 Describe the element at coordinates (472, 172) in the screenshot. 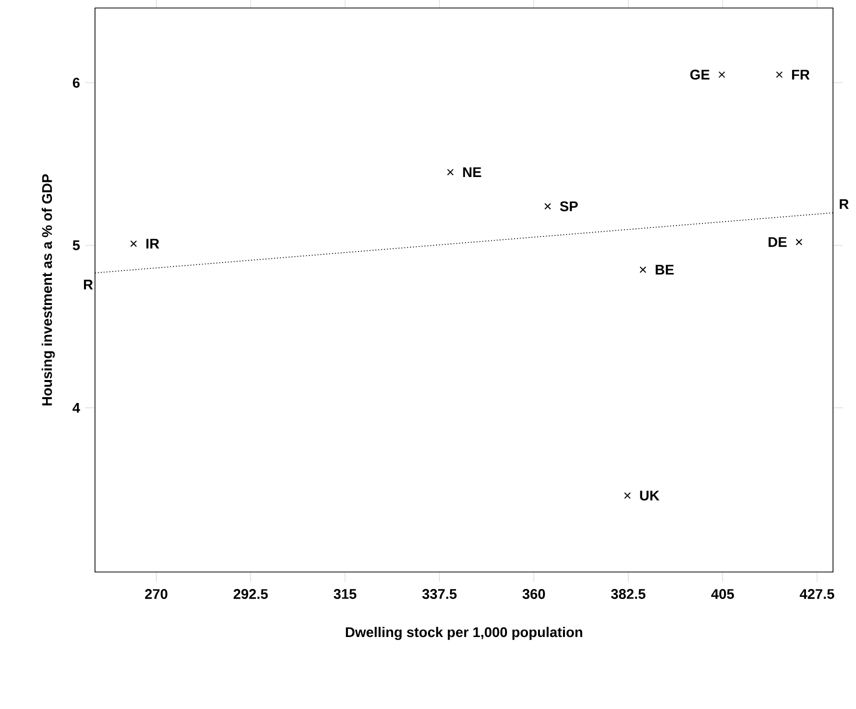

I see `annotation: NE` at that location.